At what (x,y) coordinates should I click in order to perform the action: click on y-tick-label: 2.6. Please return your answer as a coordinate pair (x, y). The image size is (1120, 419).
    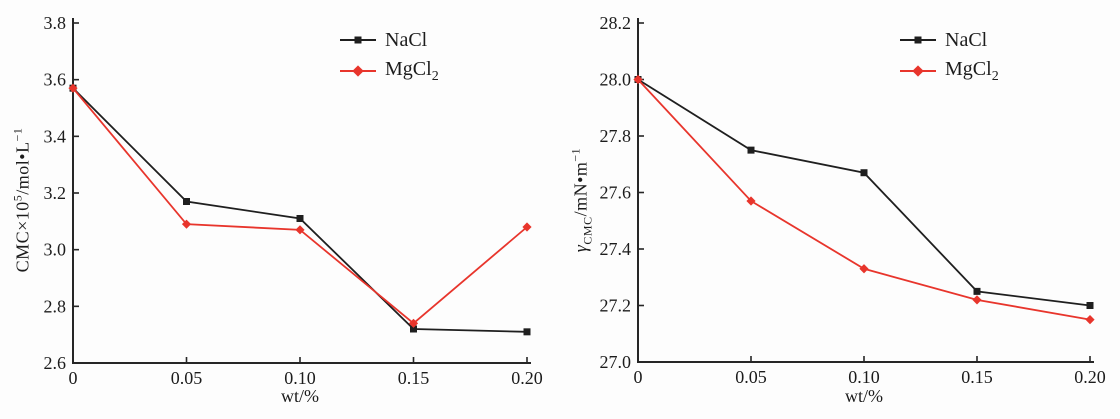
    Looking at the image, I should click on (55, 363).